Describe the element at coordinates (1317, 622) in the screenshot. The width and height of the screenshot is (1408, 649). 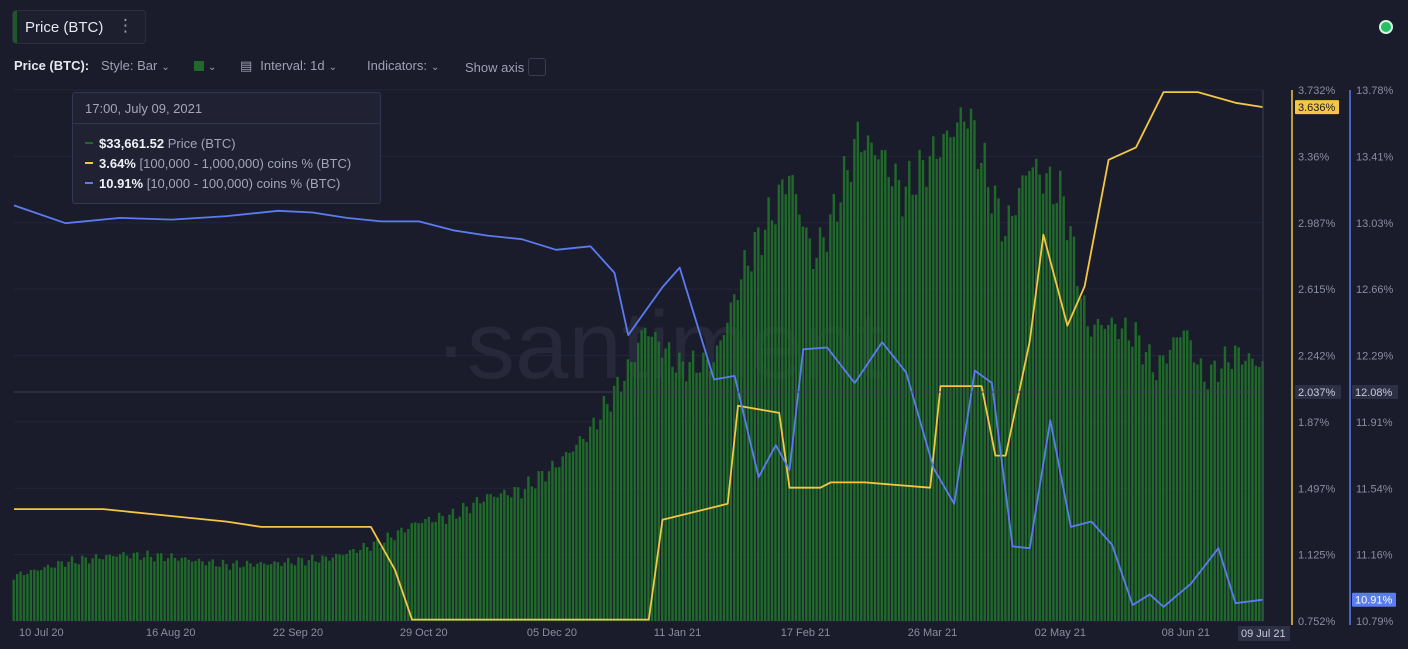
I see `y-tick-label-left: 0.752%` at that location.